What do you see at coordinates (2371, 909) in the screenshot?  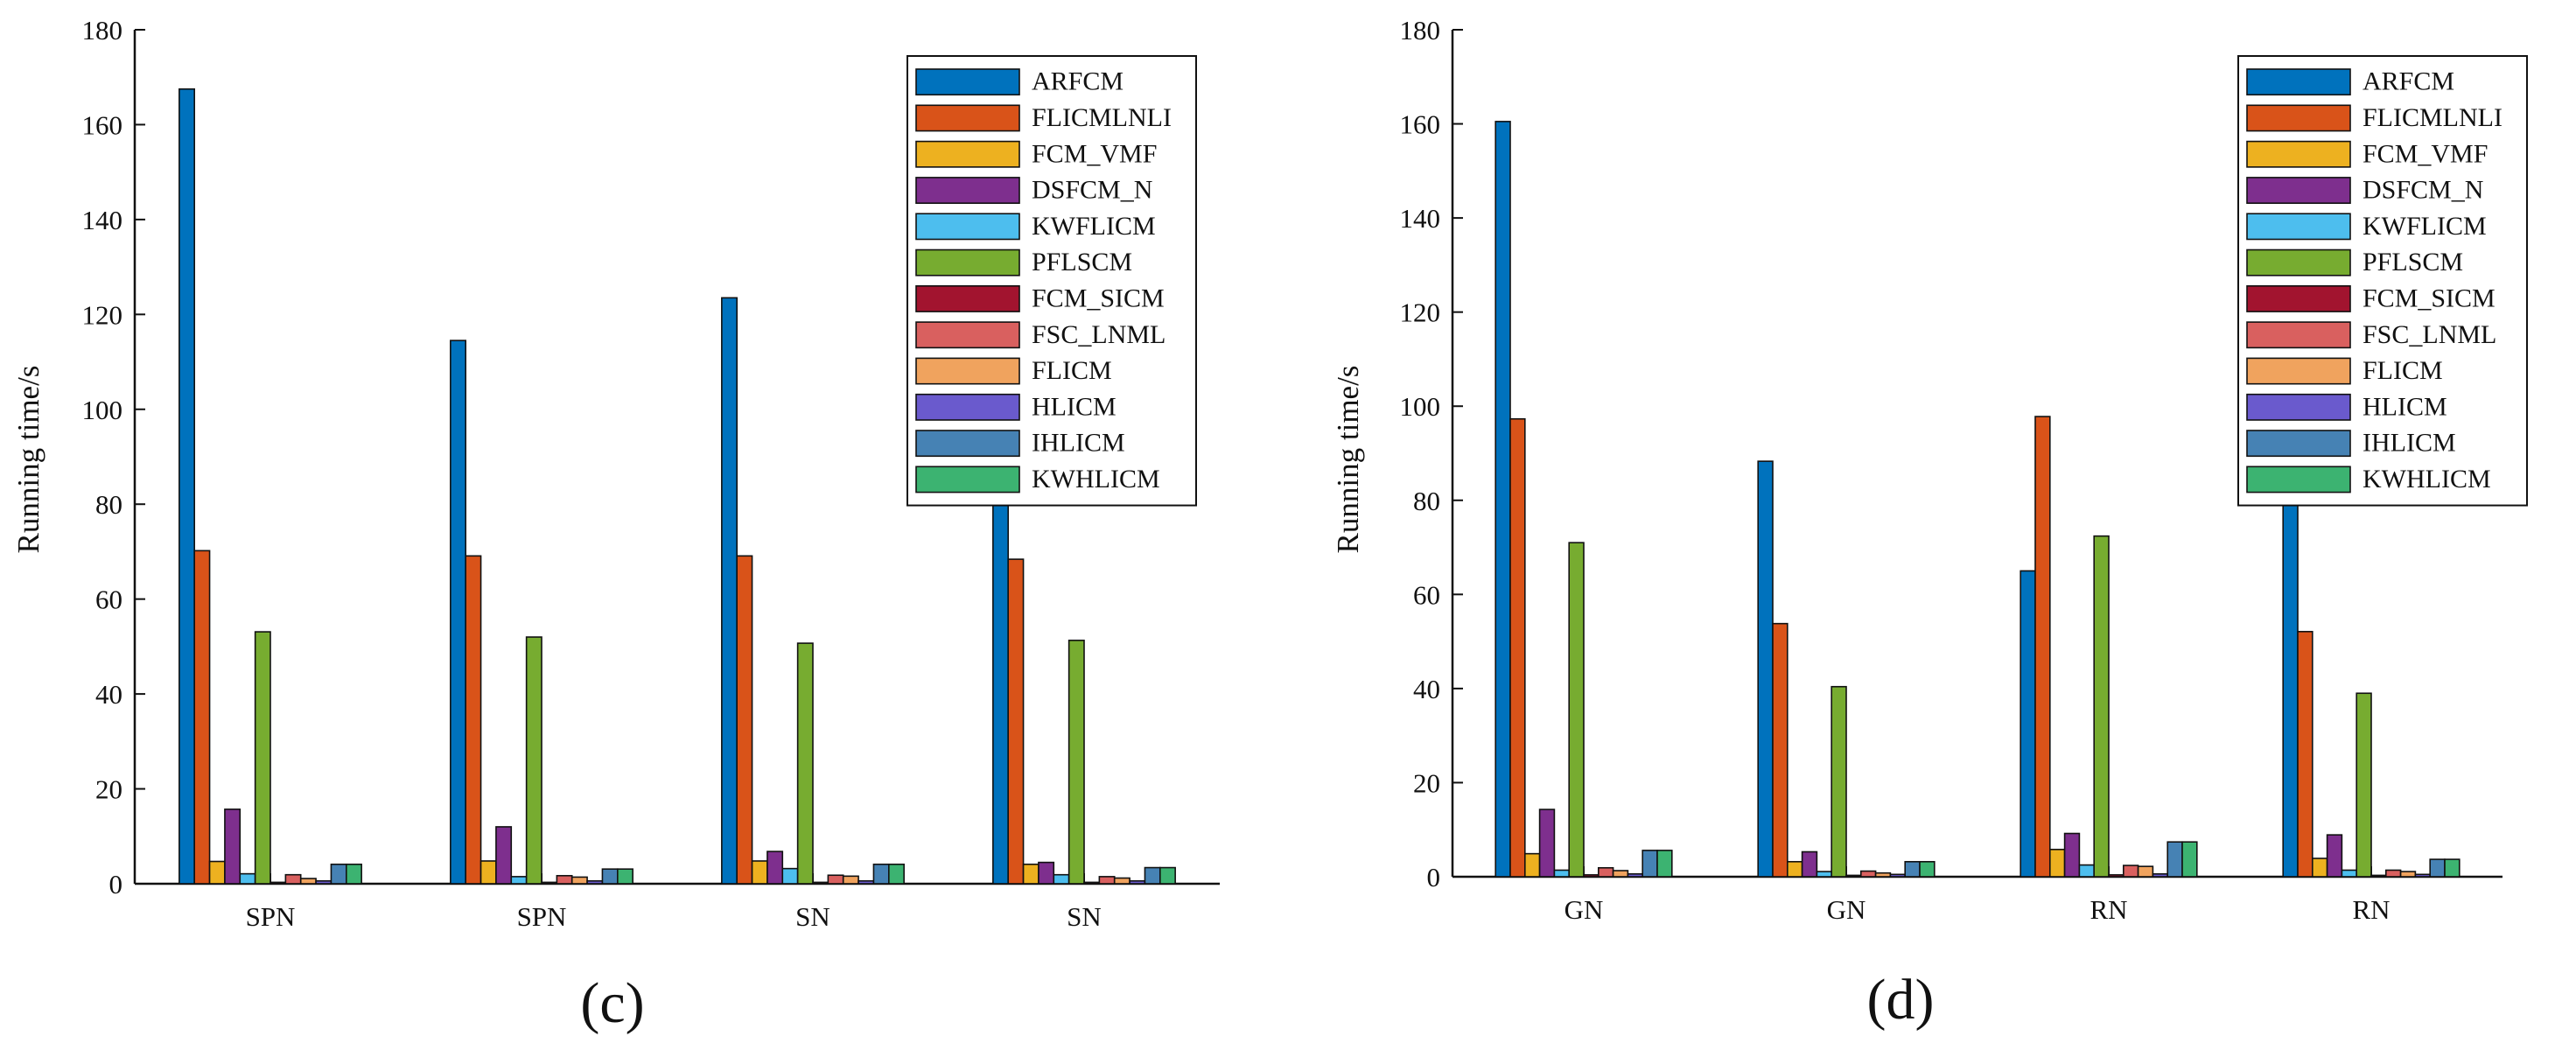 I see `x-tick-label: RN` at bounding box center [2371, 909].